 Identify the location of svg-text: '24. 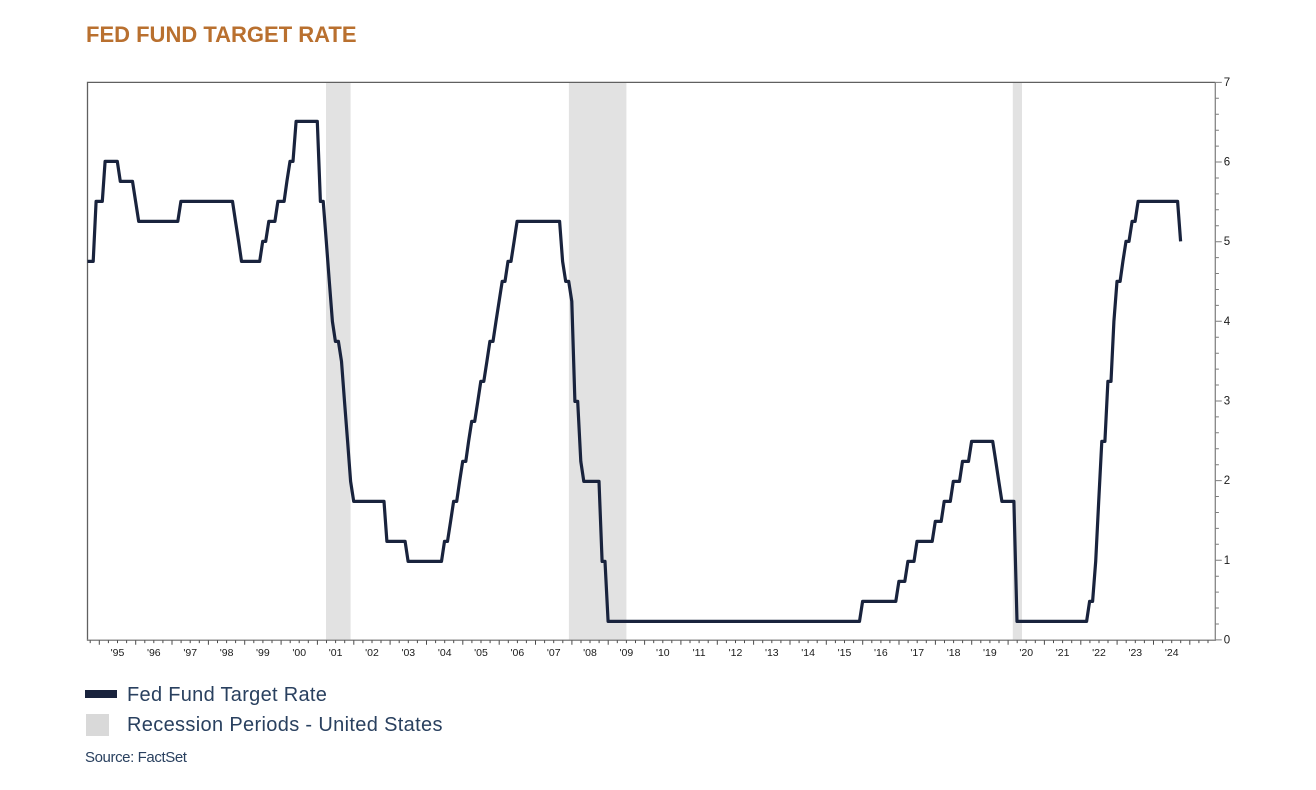
(1172, 653).